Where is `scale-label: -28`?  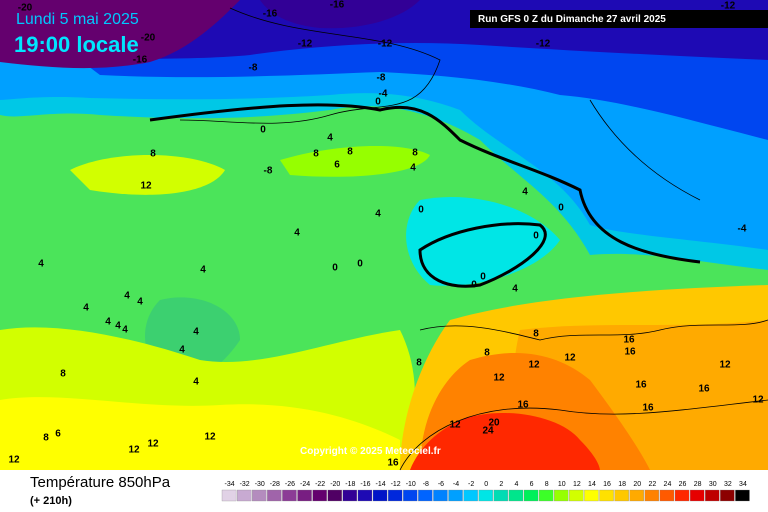
scale-label: -28 is located at coordinates (275, 484).